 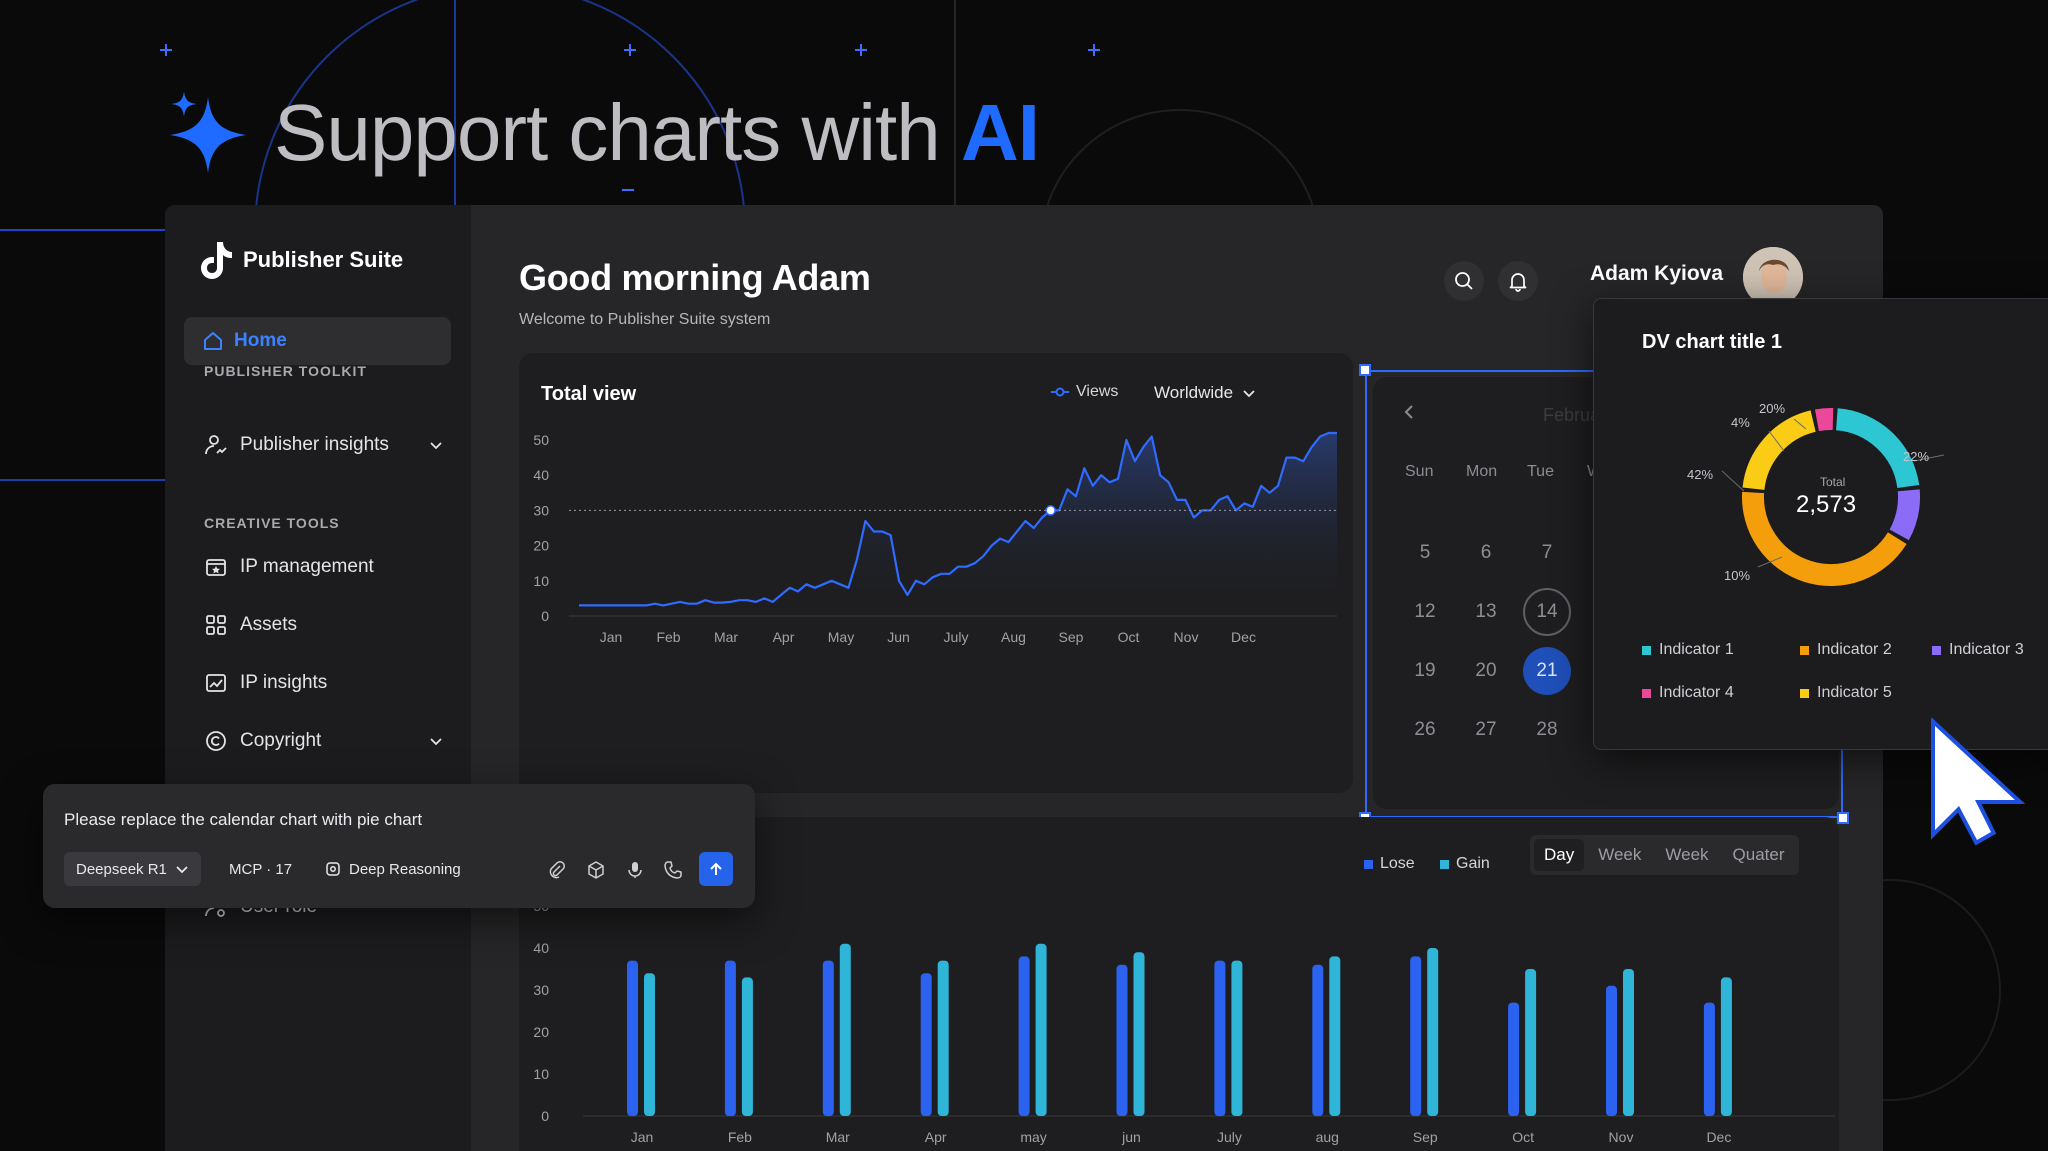 What do you see at coordinates (324, 625) in the screenshot?
I see `sidebar-item-assets: Assets` at bounding box center [324, 625].